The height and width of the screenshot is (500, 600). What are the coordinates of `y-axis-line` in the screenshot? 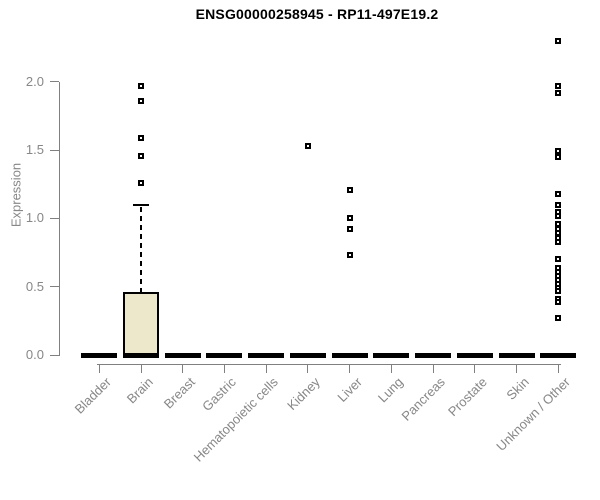 It's located at (59, 218).